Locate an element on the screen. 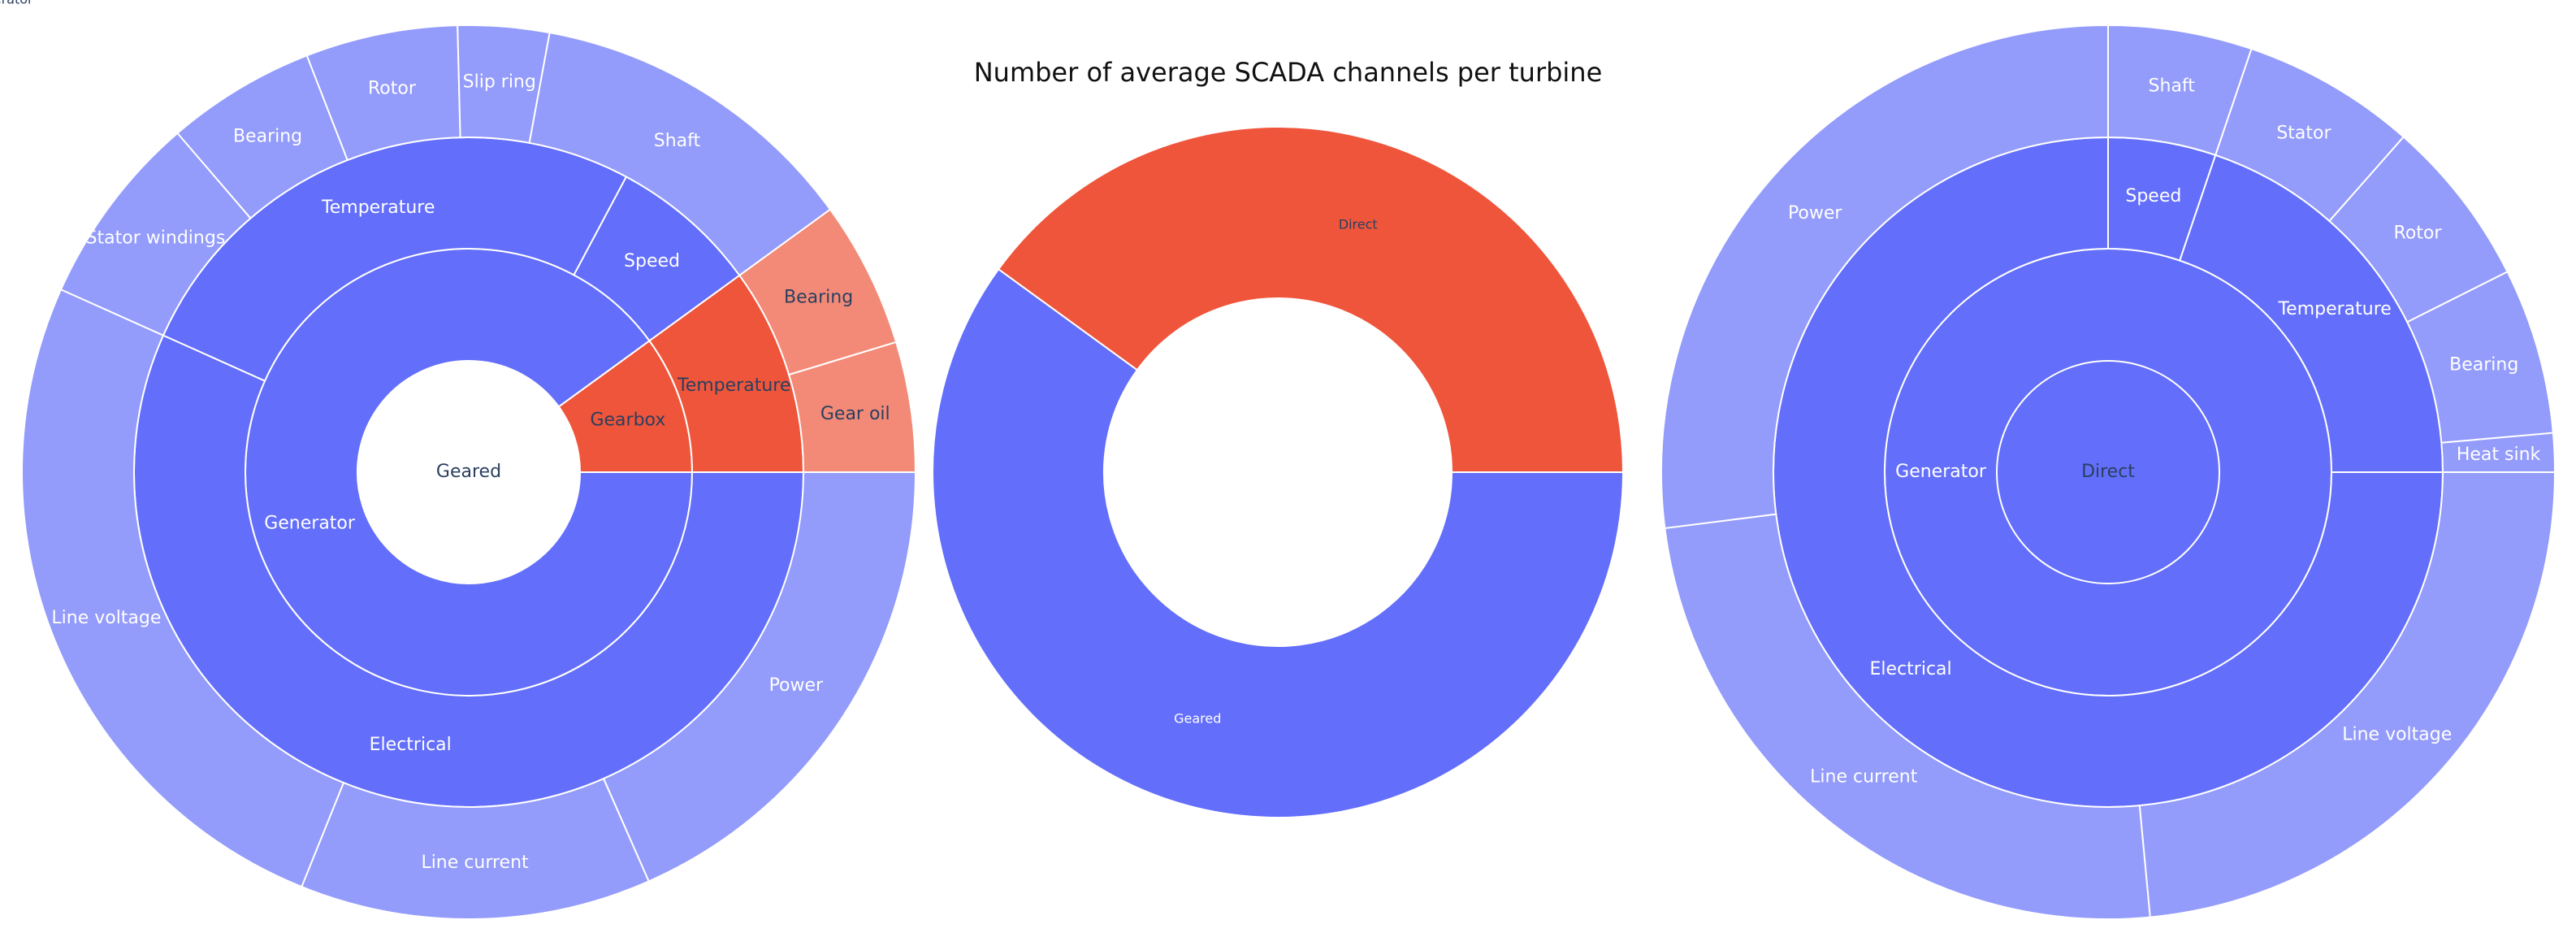 Image resolution: width=2576 pixels, height=946 pixels. label-geared-generator-0-0: Generator is located at coordinates (310, 524).